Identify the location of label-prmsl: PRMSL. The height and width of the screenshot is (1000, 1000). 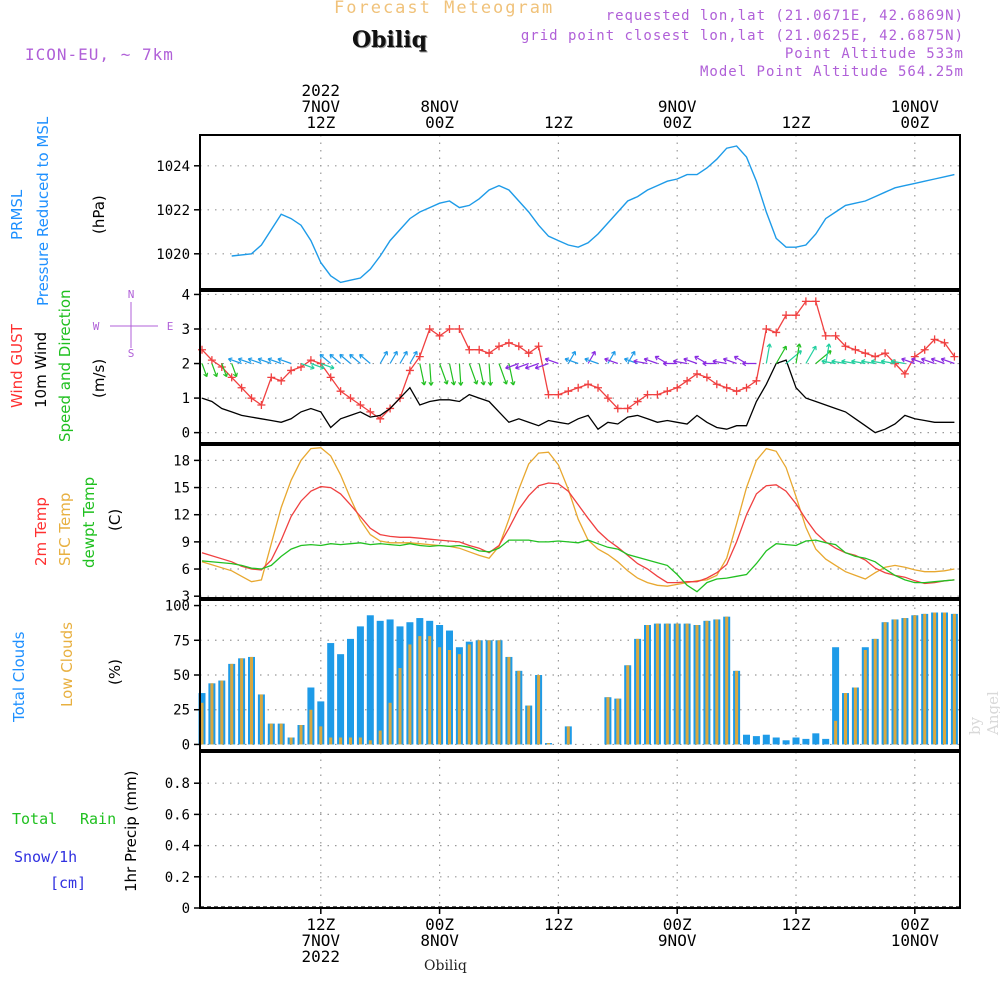
(17, 214).